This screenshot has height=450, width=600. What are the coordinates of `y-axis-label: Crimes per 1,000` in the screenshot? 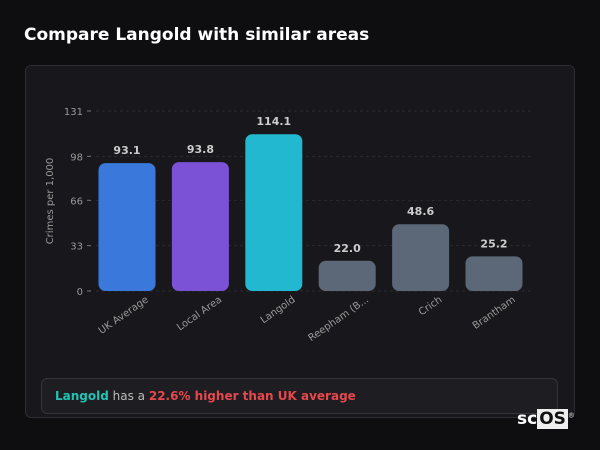 It's located at (50, 201).